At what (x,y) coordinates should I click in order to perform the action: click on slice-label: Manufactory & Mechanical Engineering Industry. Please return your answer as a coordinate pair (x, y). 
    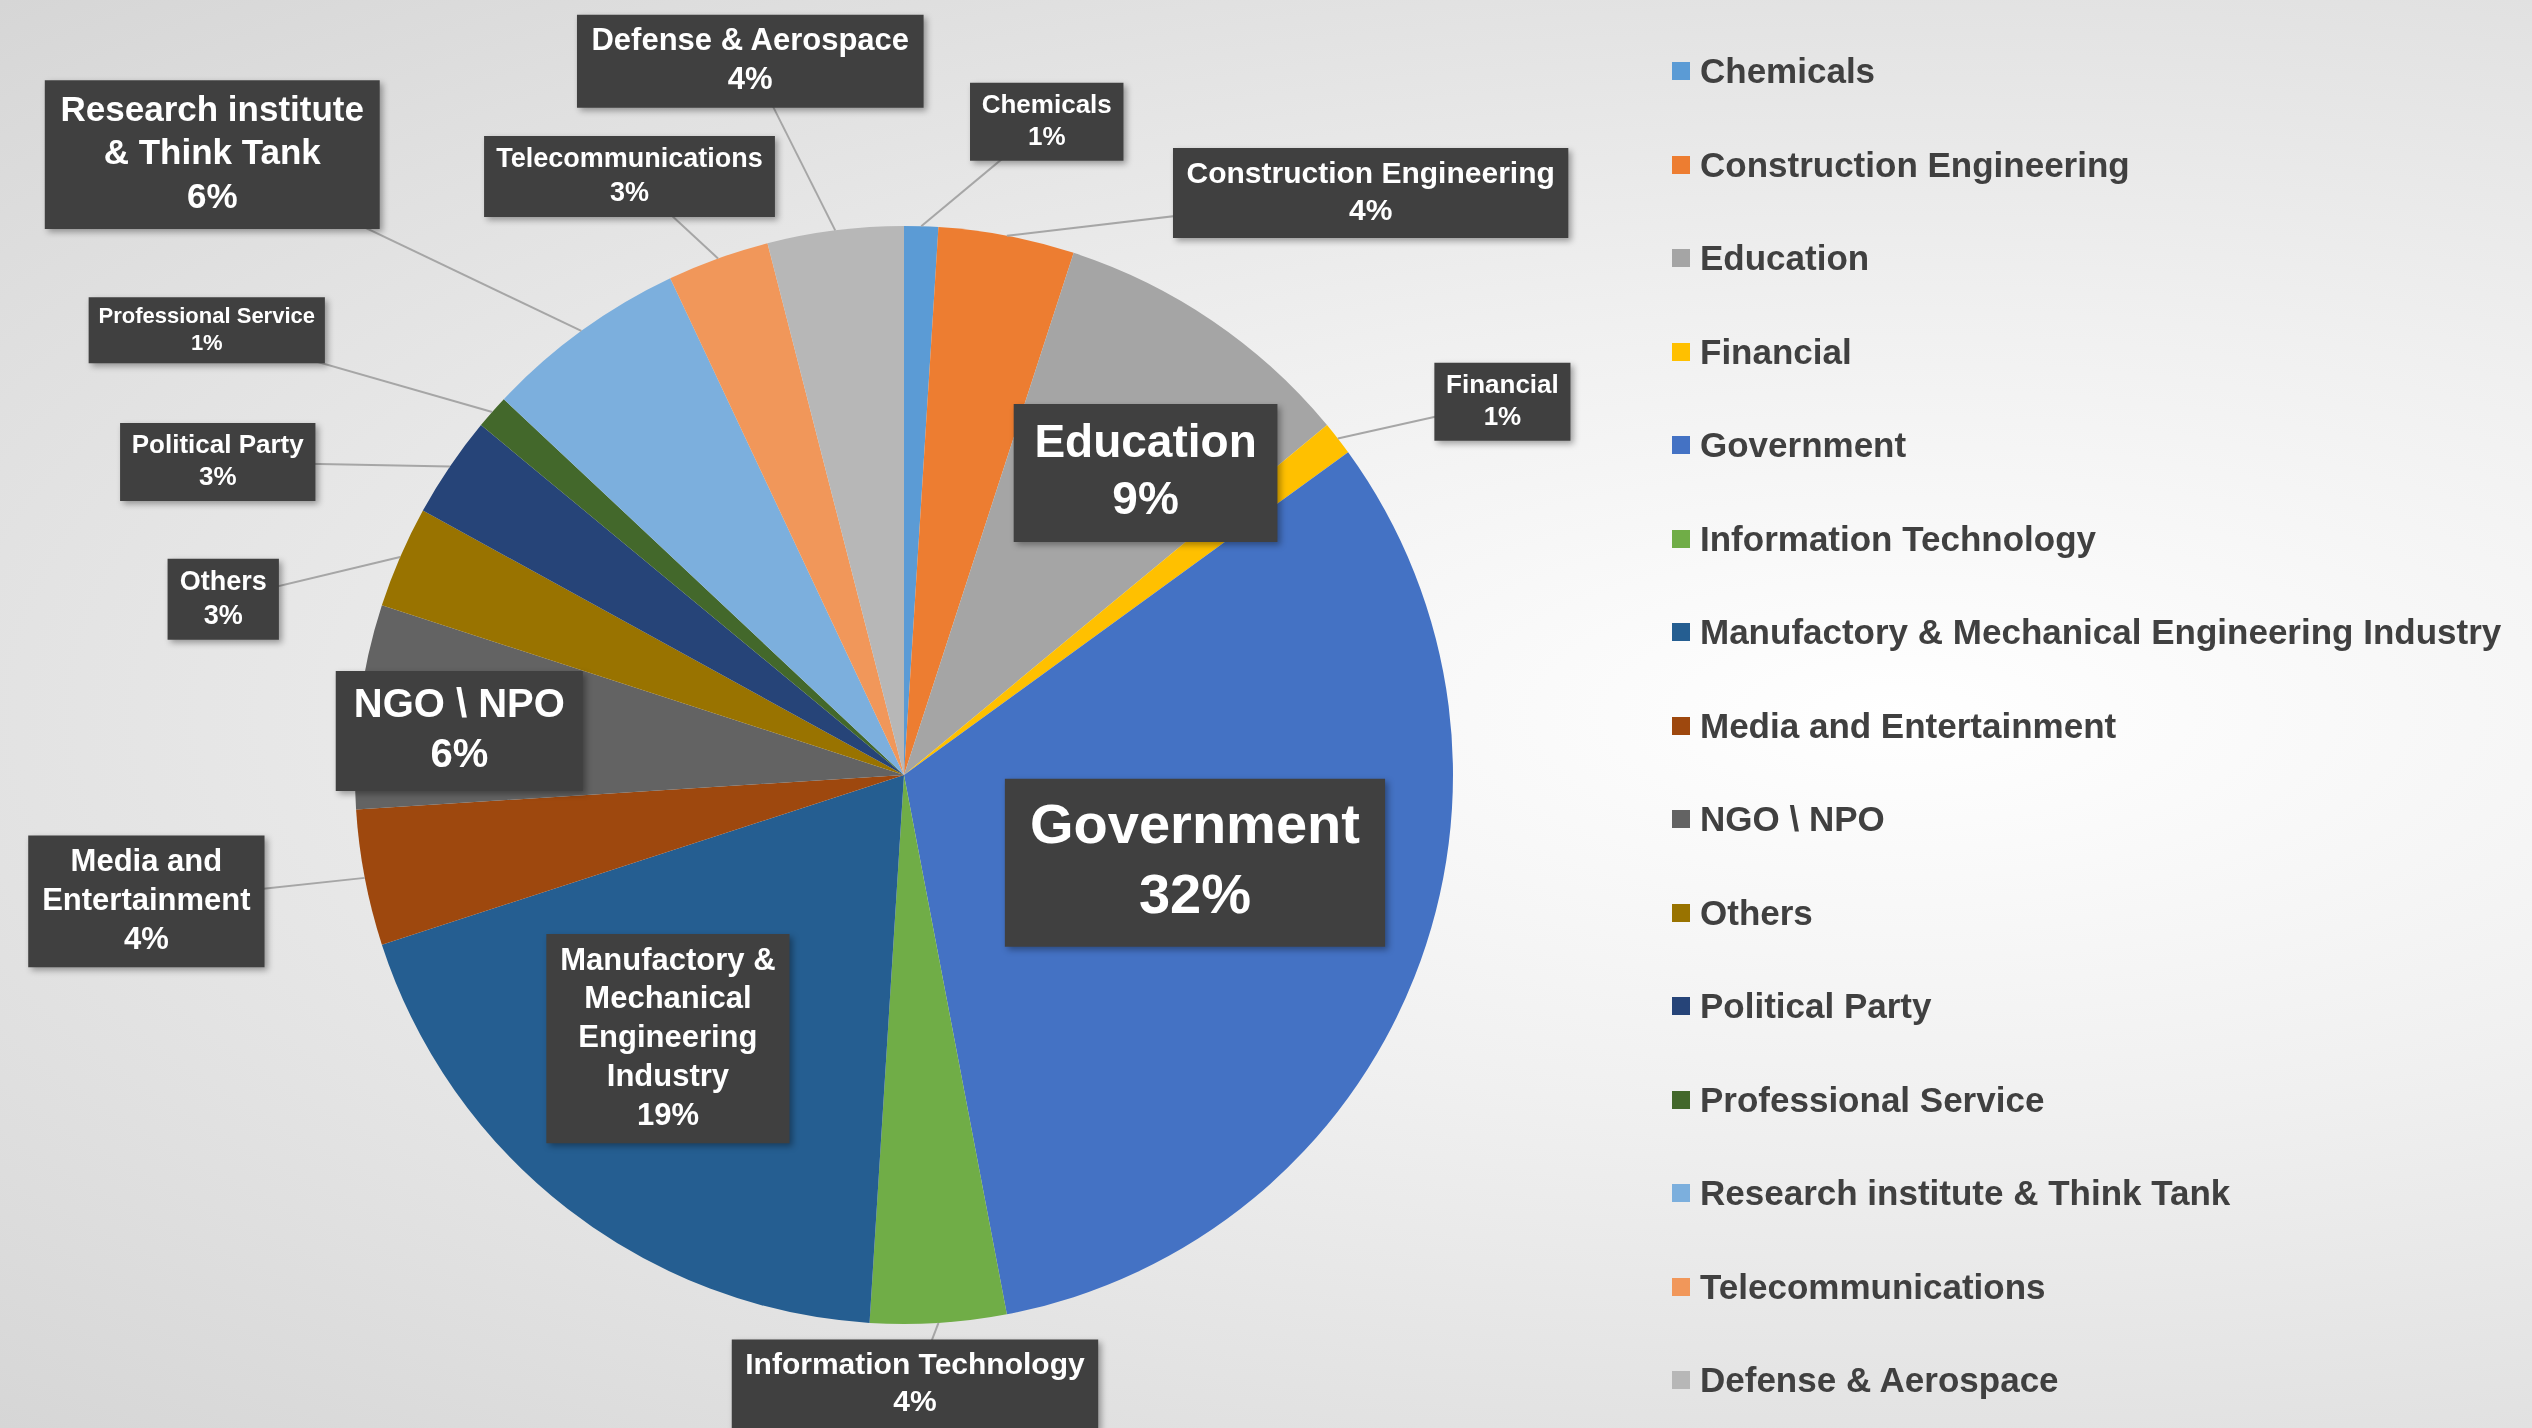
    Looking at the image, I should click on (668, 1017).